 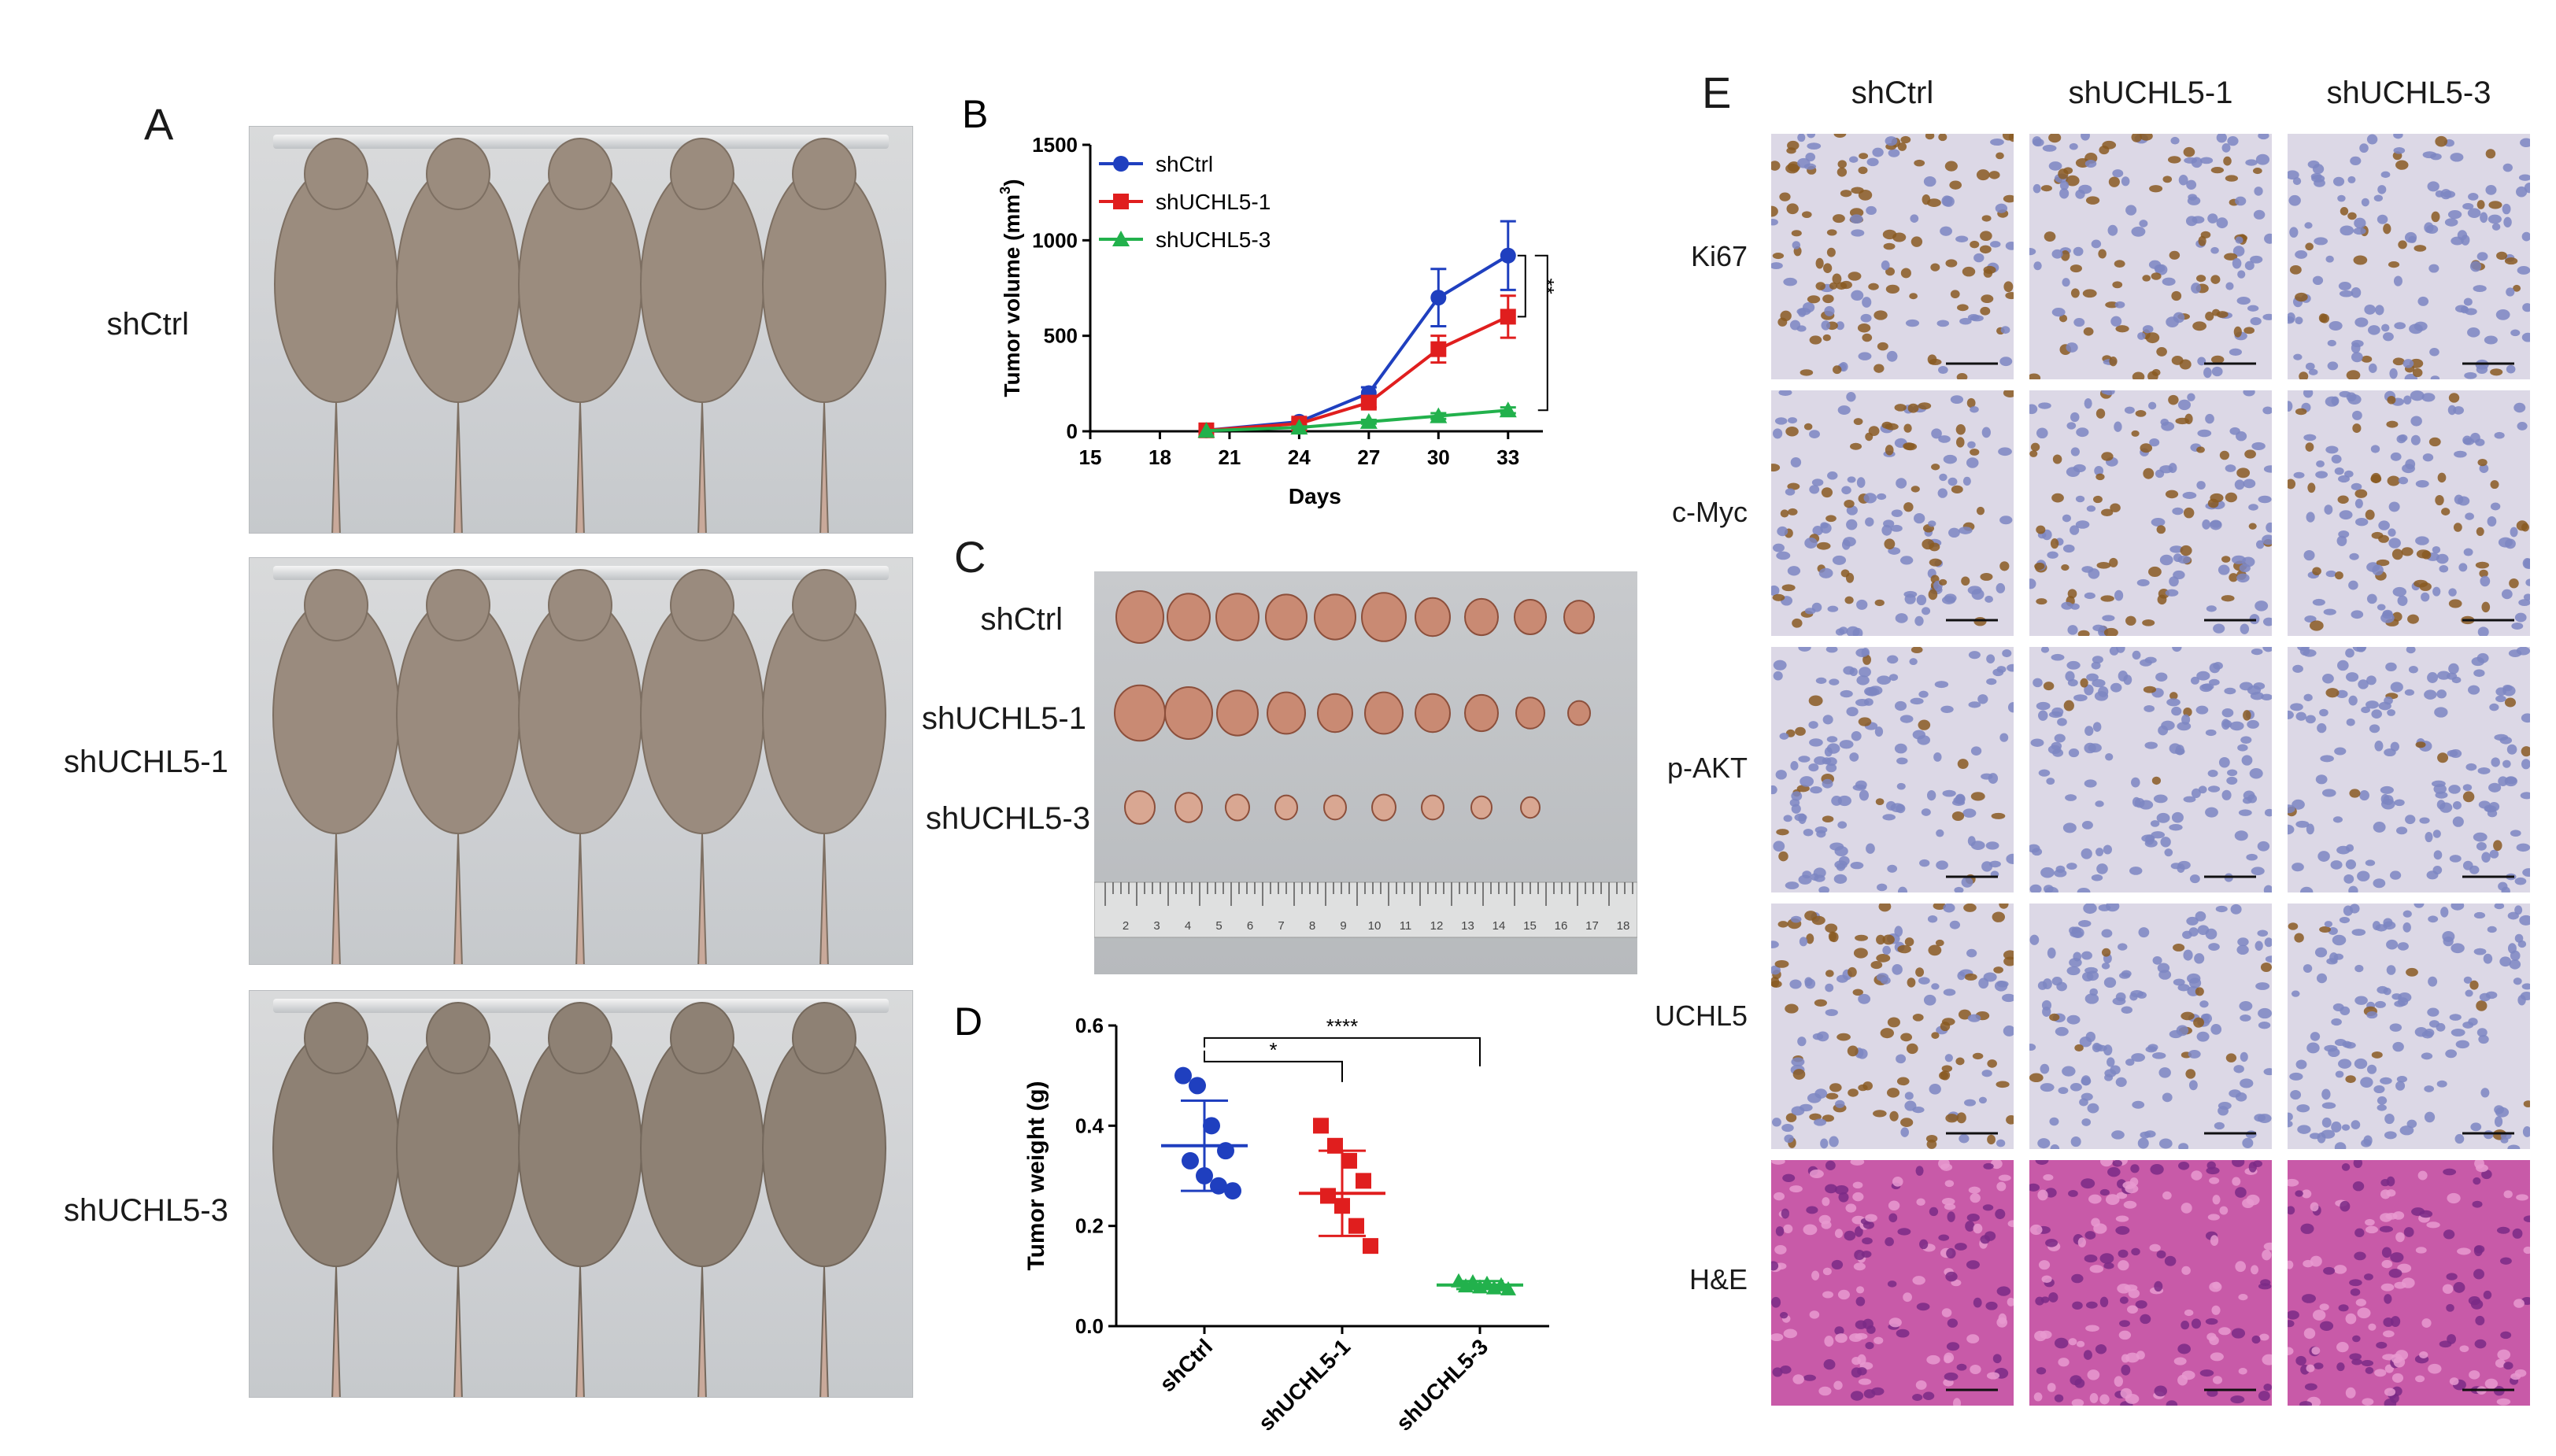 What do you see at coordinates (1579, 713) in the screenshot?
I see `tumor` at bounding box center [1579, 713].